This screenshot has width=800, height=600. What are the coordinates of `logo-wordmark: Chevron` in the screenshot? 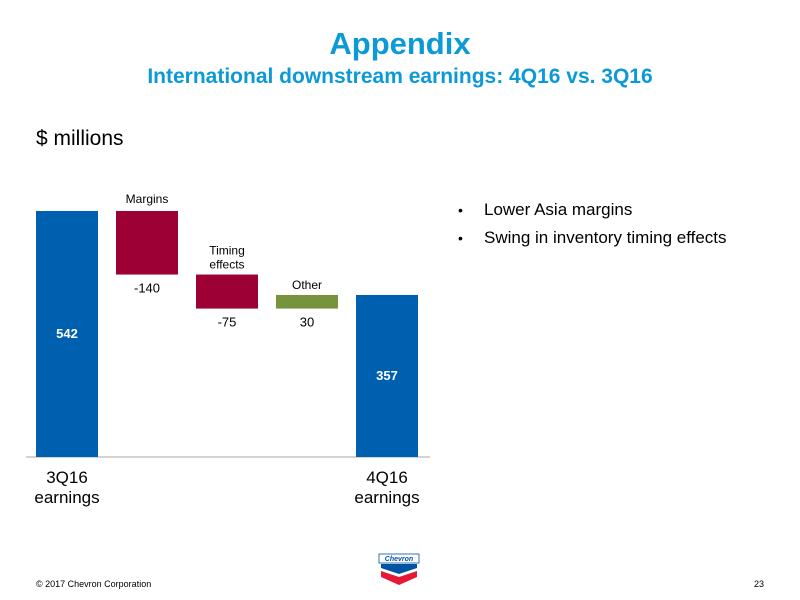 It's located at (399, 559).